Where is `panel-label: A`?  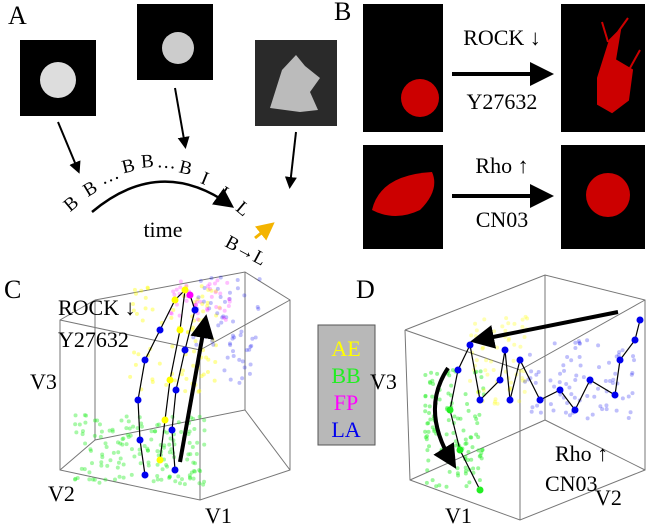 panel-label: A is located at coordinates (17, 15).